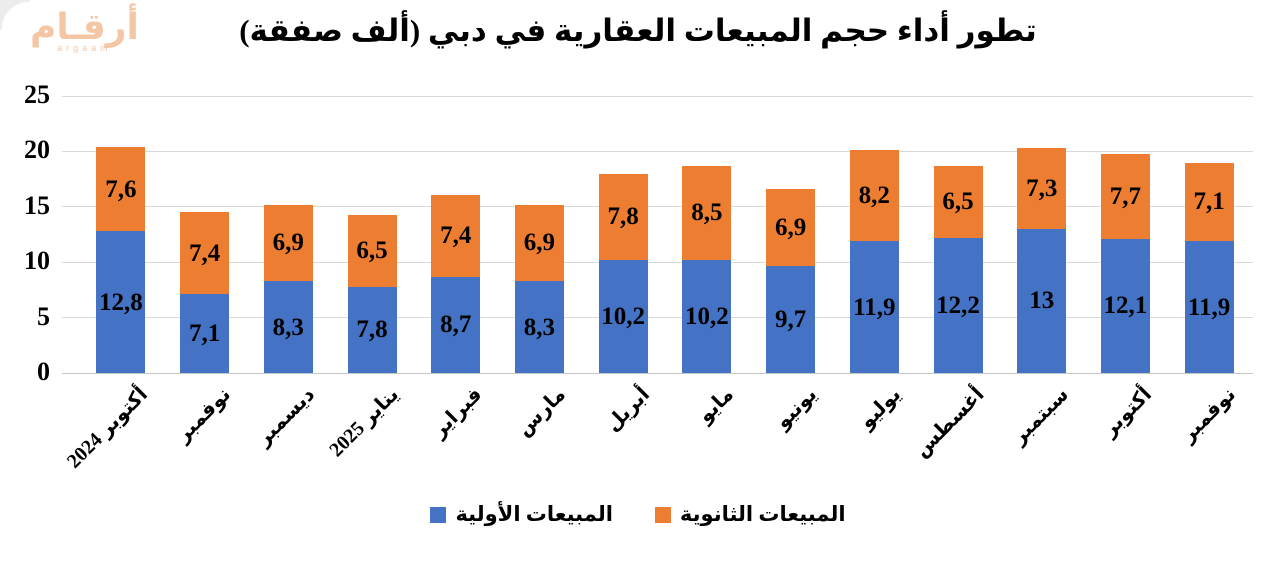 Image resolution: width=1276 pixels, height=561 pixels. Describe the element at coordinates (457, 412) in the screenshot. I see `x-axis-label: فبراير` at that location.